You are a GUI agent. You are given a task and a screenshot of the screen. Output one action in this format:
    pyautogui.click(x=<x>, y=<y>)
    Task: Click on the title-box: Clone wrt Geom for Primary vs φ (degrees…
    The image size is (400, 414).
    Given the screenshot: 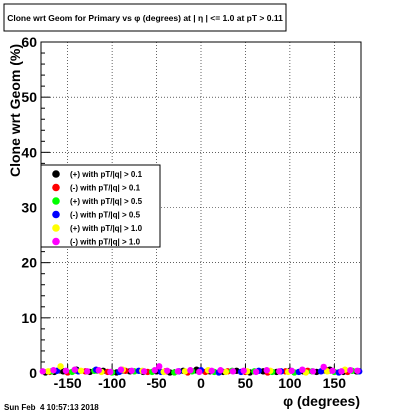 What is the action you would take?
    pyautogui.click(x=145, y=17)
    